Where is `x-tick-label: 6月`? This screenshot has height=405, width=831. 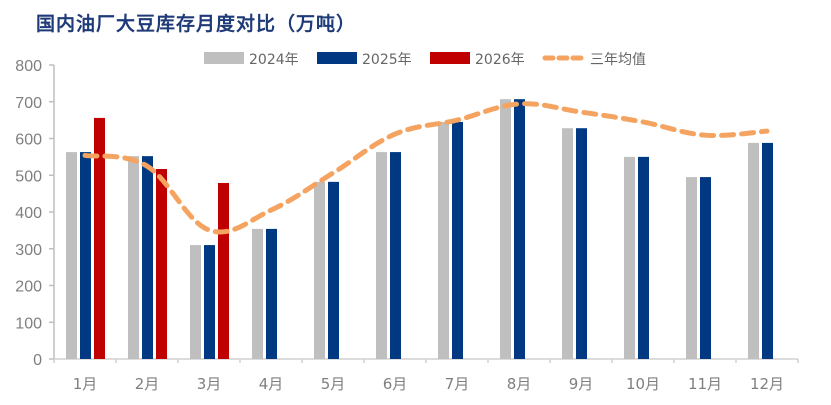 x-tick-label: 6月 is located at coordinates (395, 384).